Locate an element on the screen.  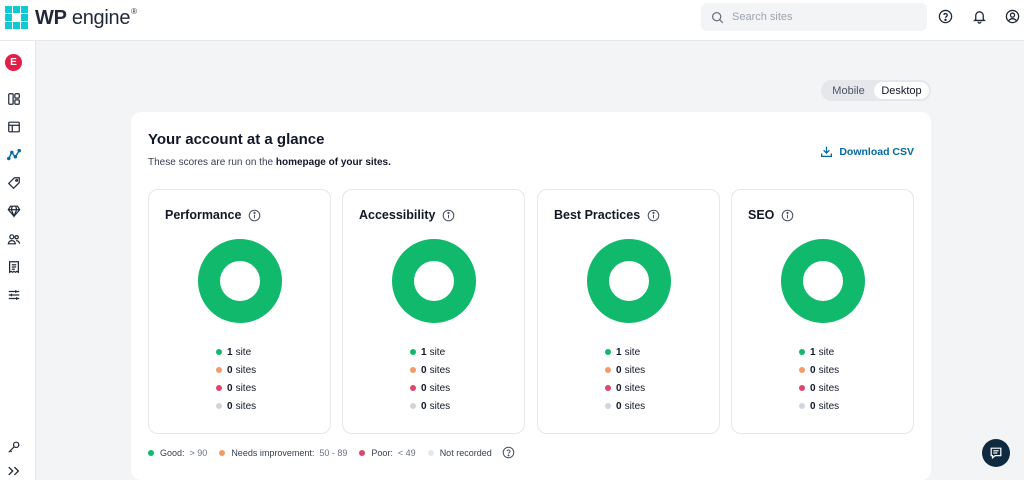
sites-icon is located at coordinates (14, 127).